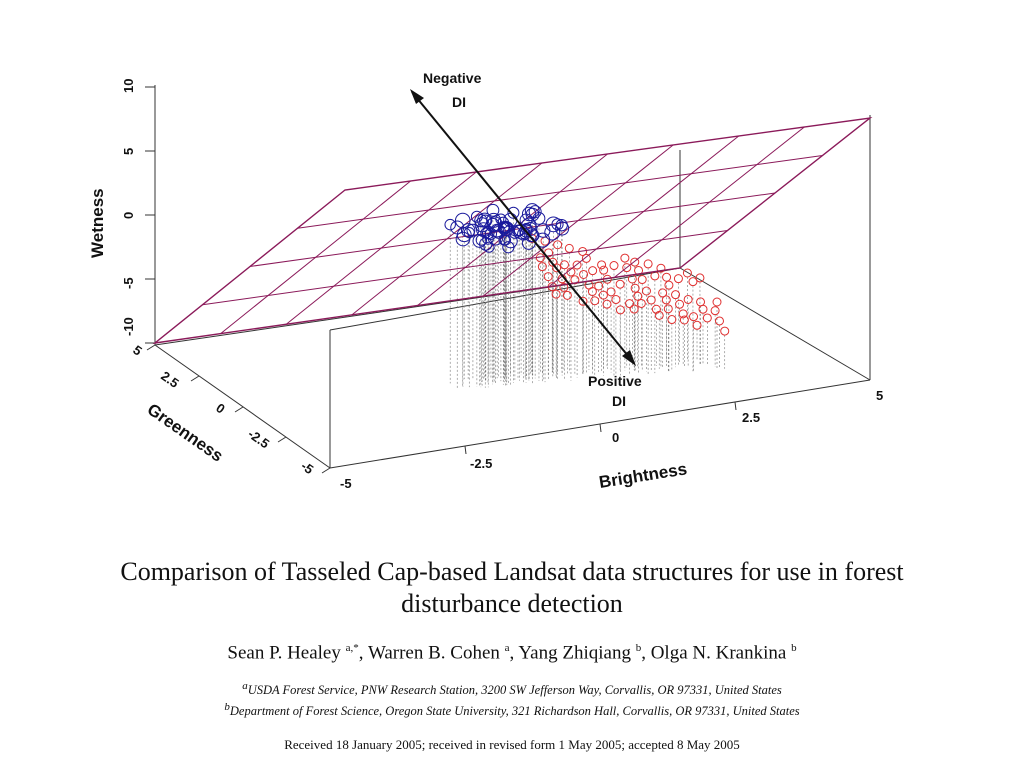 This screenshot has height=768, width=1024. What do you see at coordinates (238, 409) in the screenshot?
I see `greenness-ticks` at bounding box center [238, 409].